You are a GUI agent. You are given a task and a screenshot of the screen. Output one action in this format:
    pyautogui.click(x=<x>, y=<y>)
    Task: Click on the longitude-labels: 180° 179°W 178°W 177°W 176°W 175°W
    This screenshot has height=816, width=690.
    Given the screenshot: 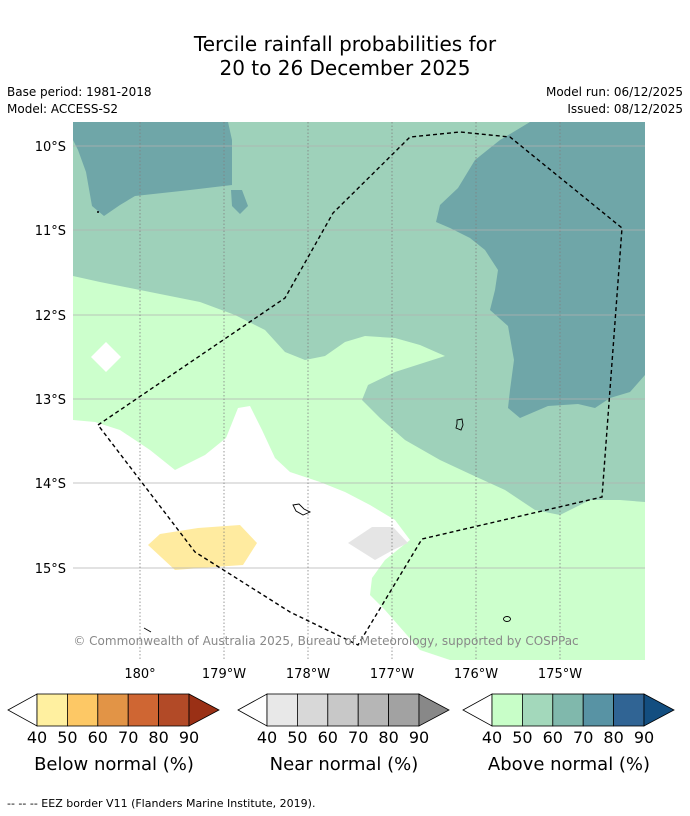 What is the action you would take?
    pyautogui.click(x=353, y=674)
    